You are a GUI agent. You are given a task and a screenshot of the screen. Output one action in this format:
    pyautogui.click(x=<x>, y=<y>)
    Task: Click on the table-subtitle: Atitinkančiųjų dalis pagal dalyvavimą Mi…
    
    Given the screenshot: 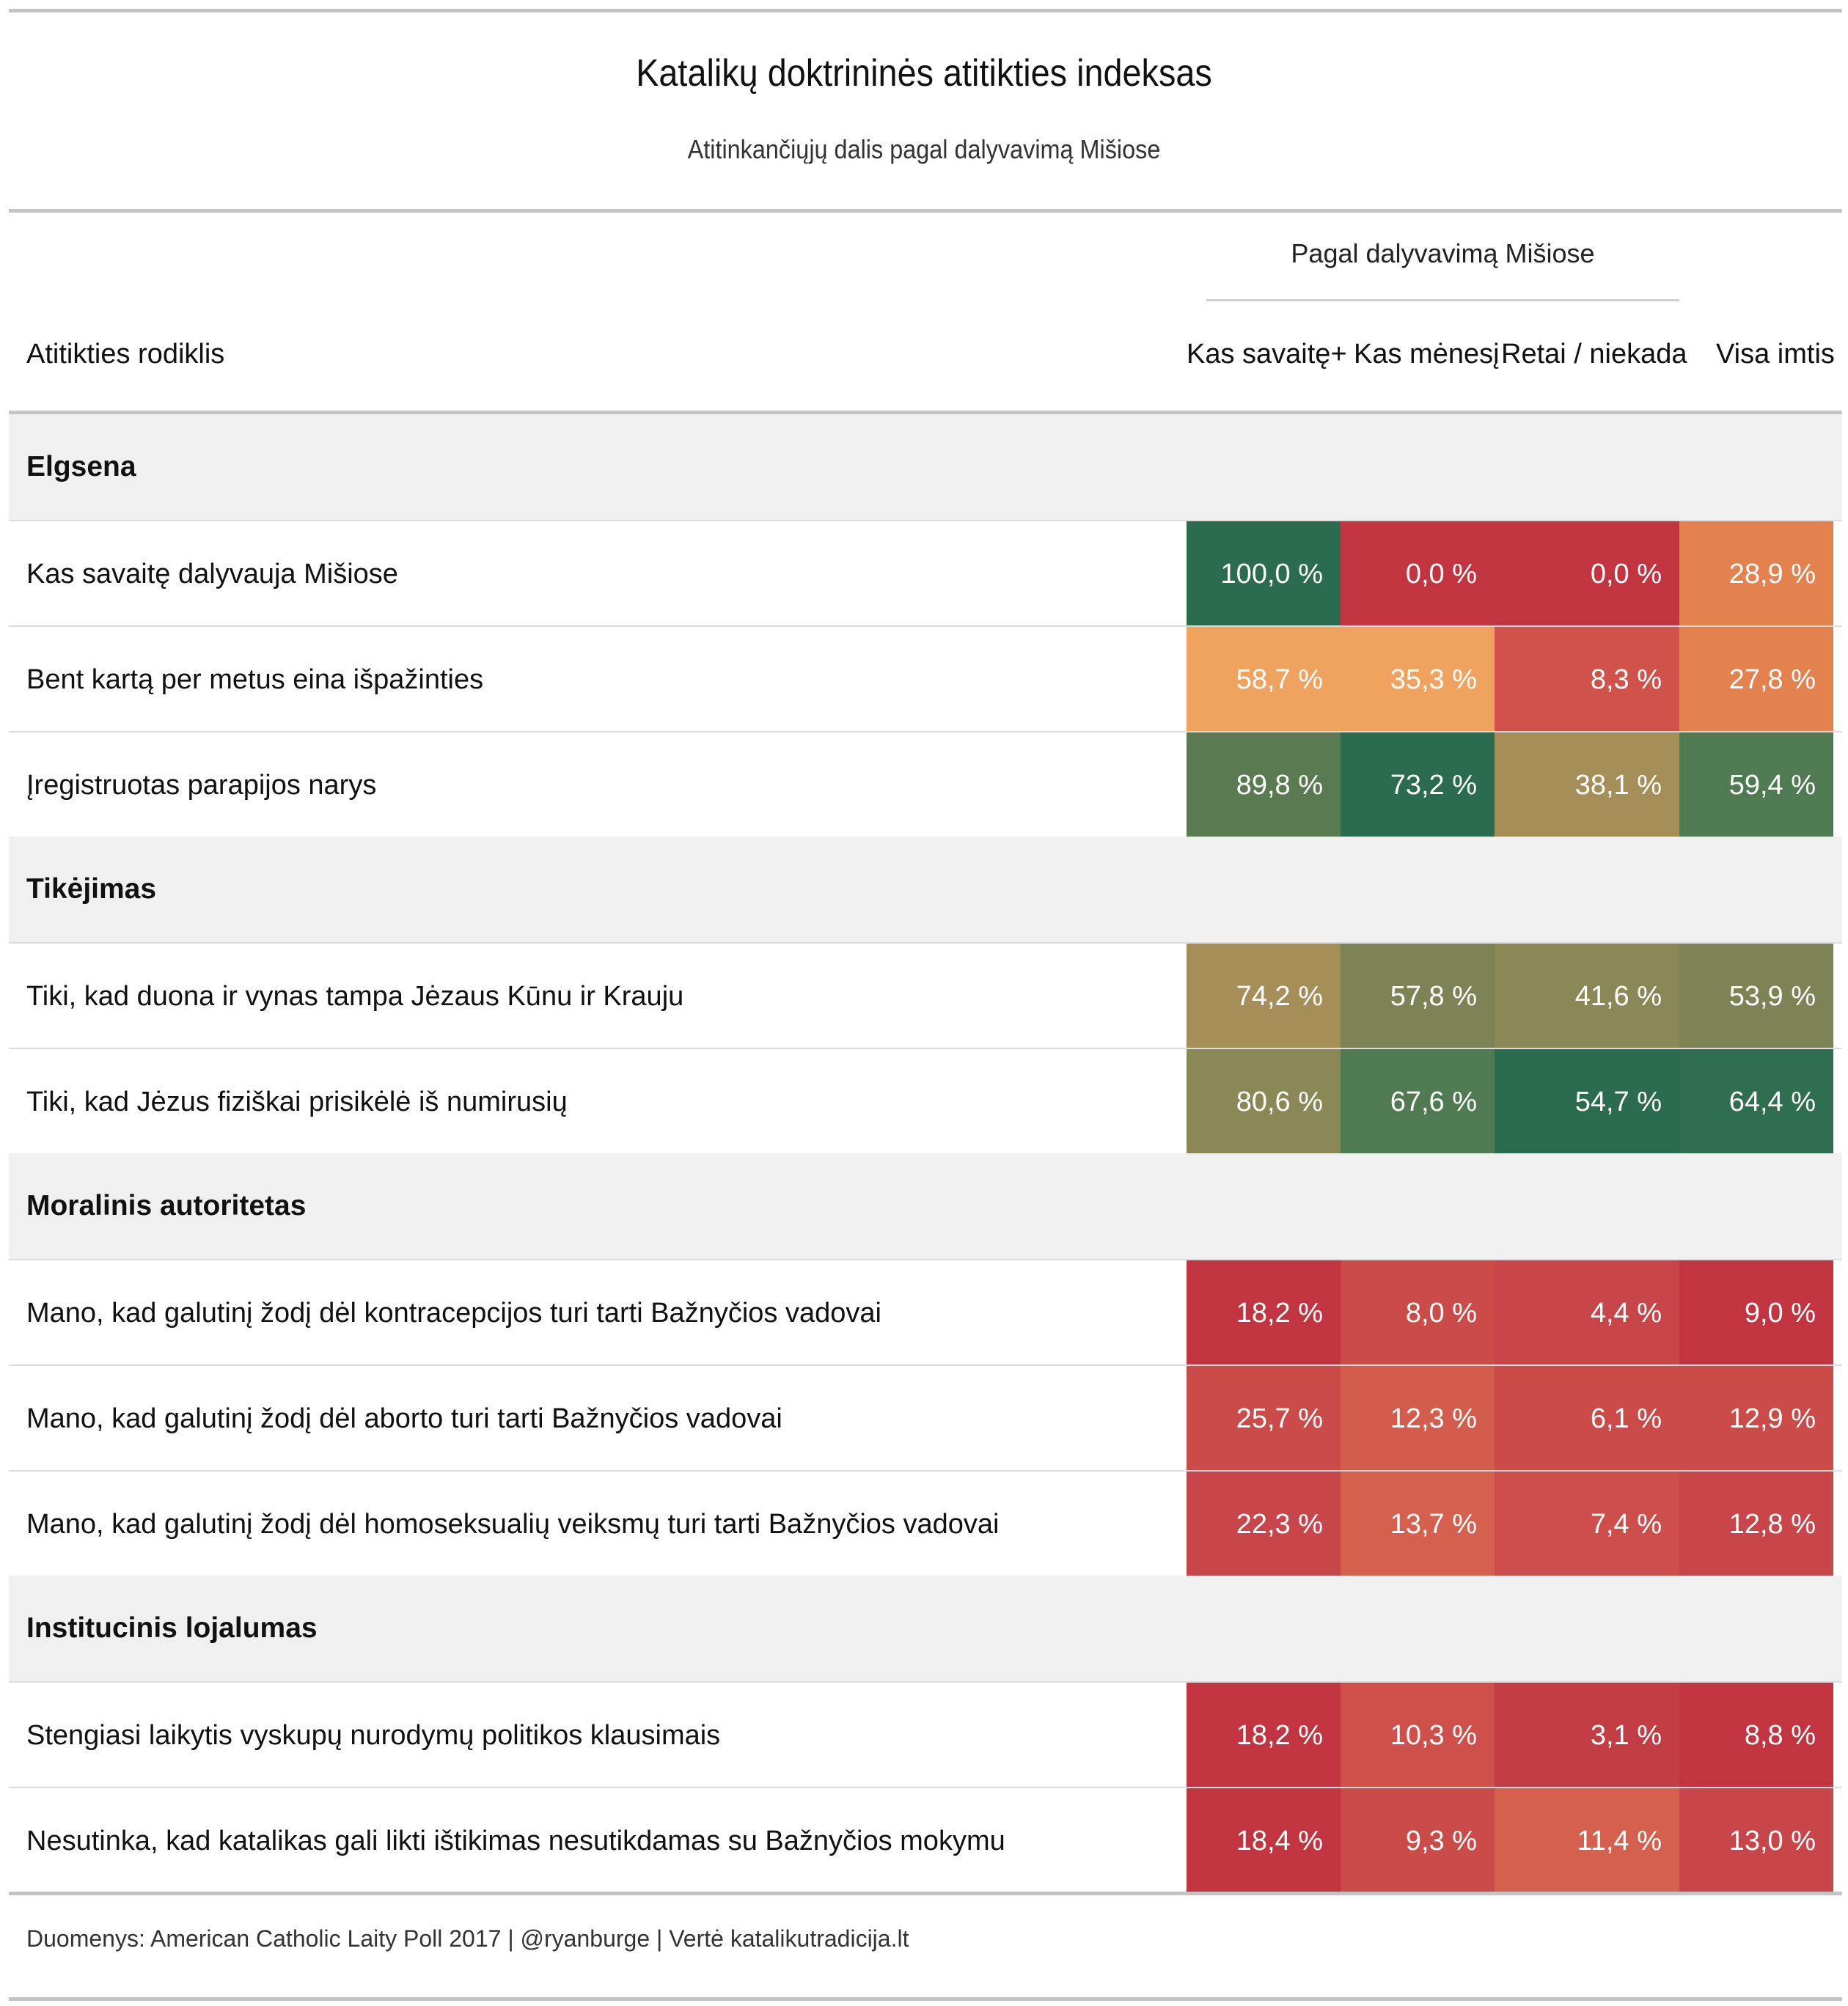 What is the action you would take?
    pyautogui.click(x=924, y=149)
    